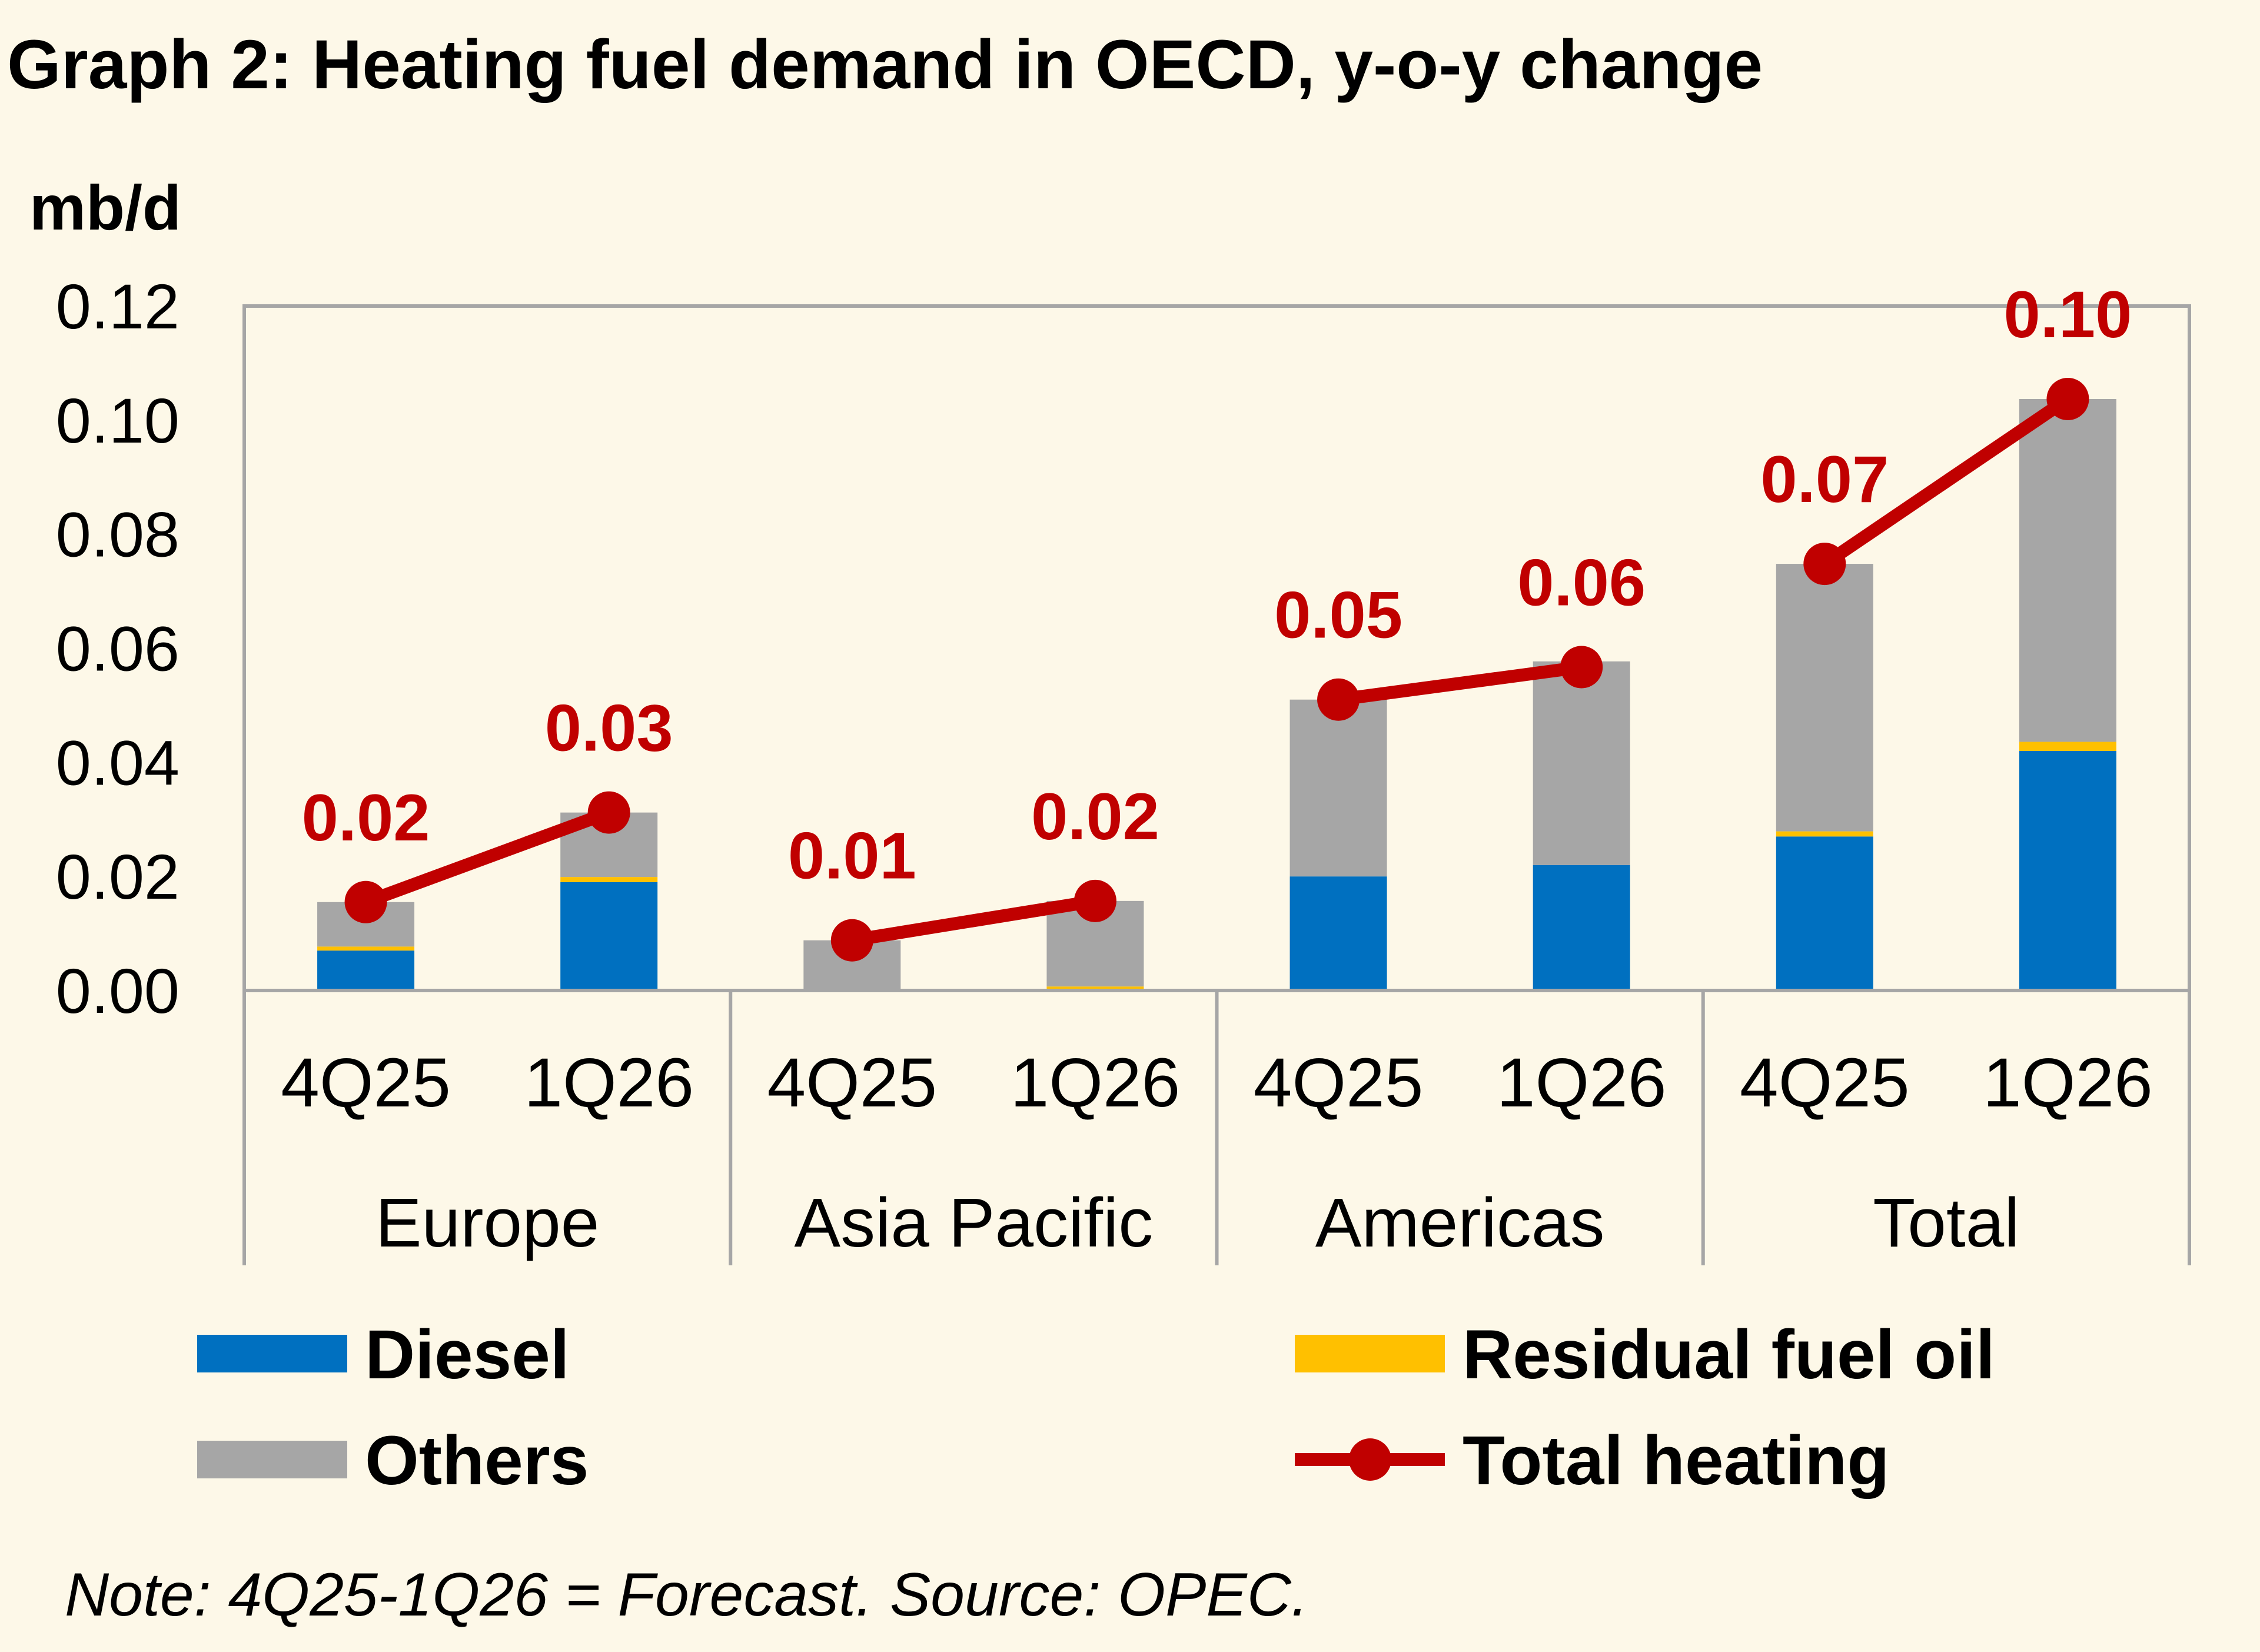 The width and height of the screenshot is (2260, 1652). I want to click on legend-swatch-diesel, so click(272, 1353).